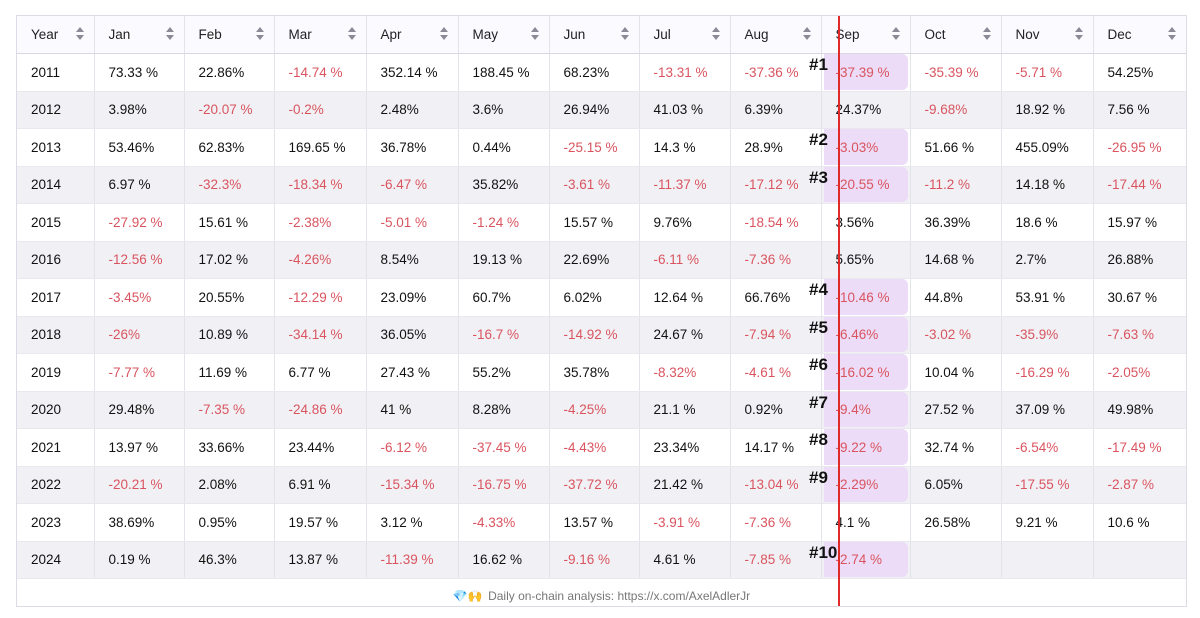  What do you see at coordinates (676, 447) in the screenshot?
I see `return-value: 23.34%` at bounding box center [676, 447].